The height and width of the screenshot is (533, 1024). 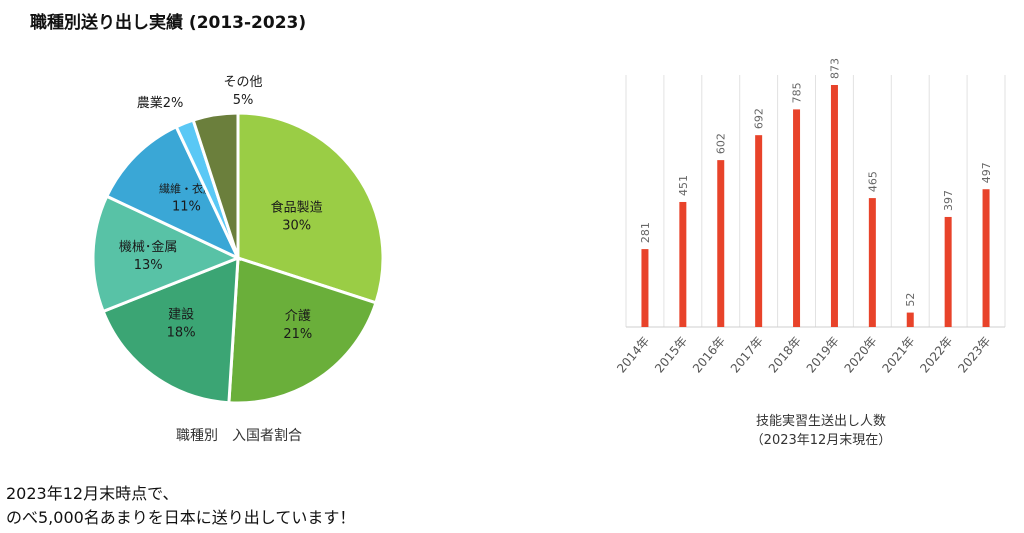 I want to click on pie-label: 介護, so click(x=298, y=316).